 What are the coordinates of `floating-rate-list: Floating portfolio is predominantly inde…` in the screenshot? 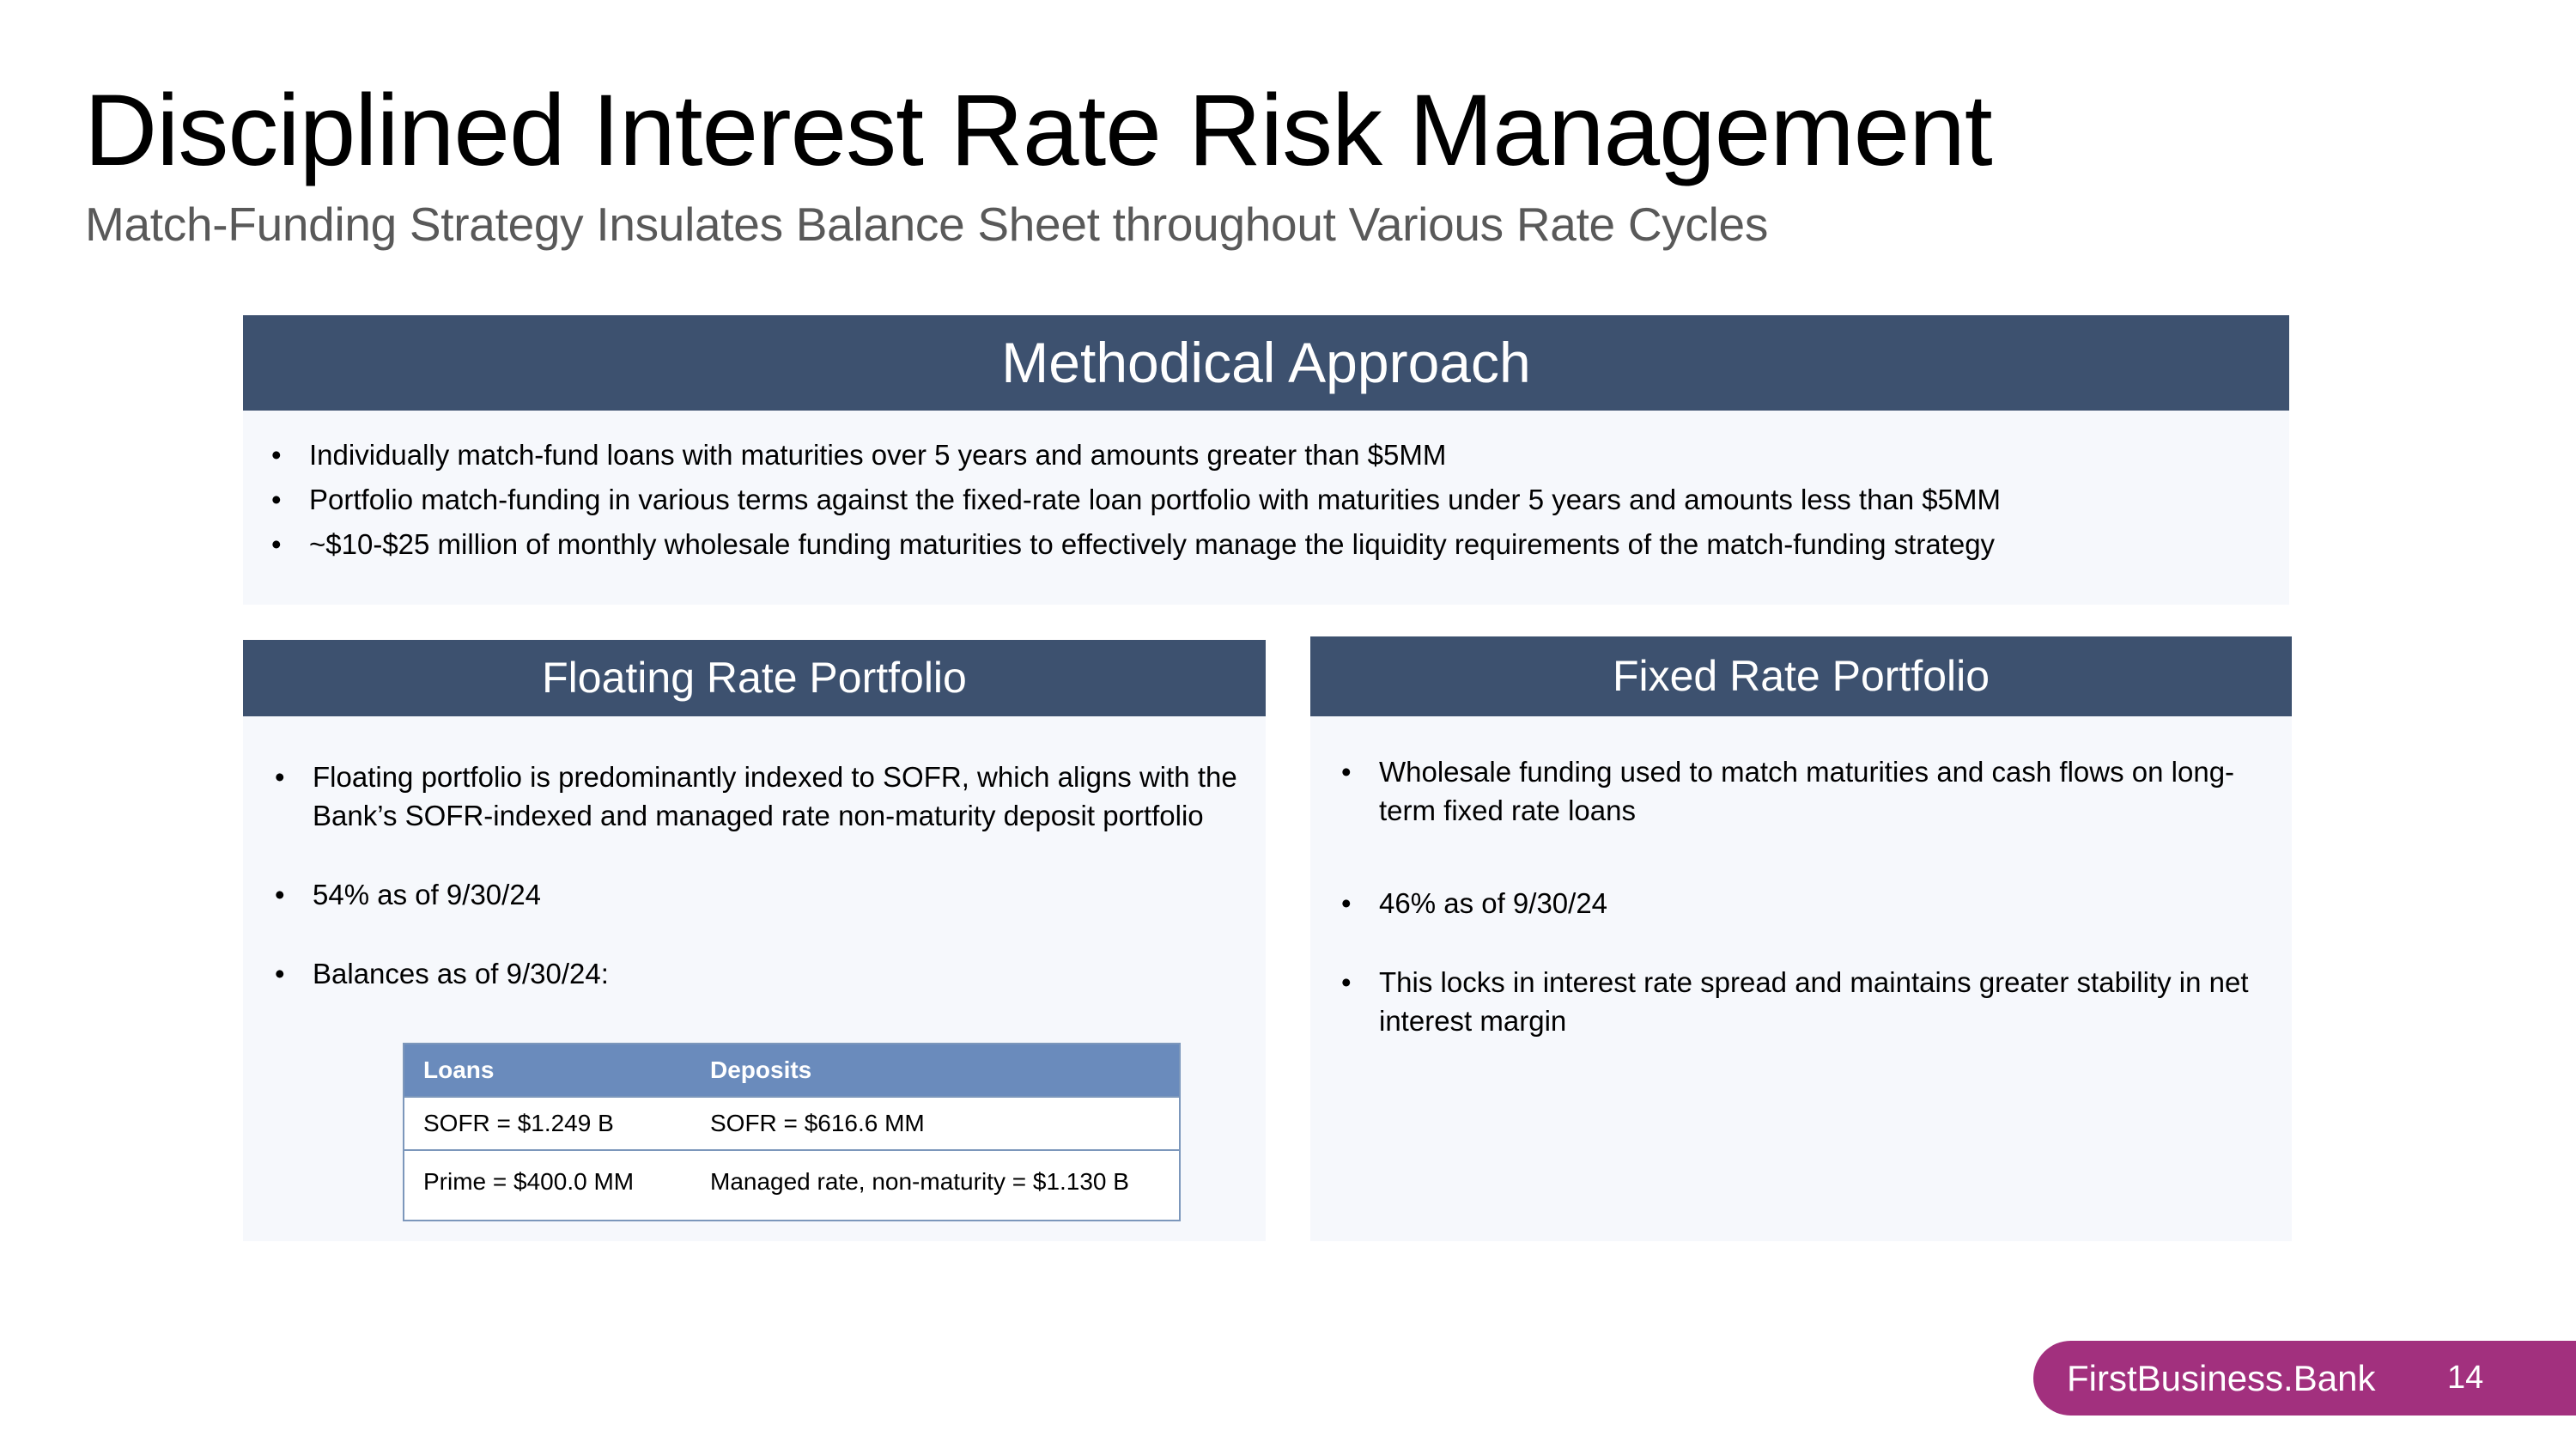 It's located at (757, 875).